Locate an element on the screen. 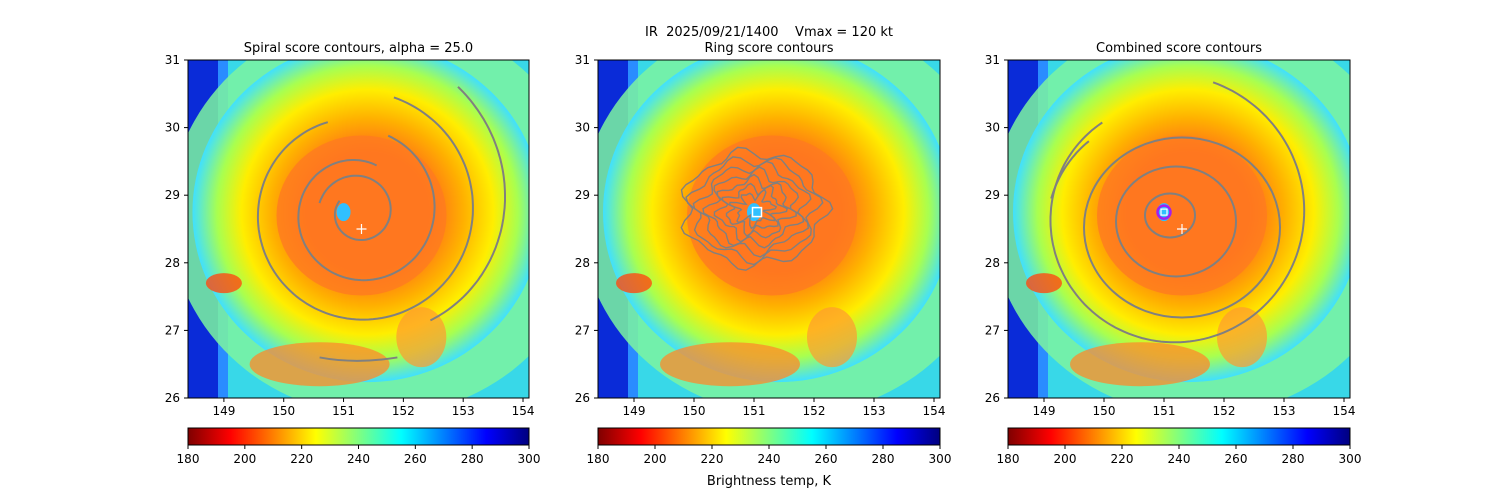 Image resolution: width=1500 pixels, height=500 pixels. panel-title: Spiral score contours, alpha = 25.0 is located at coordinates (358, 48).